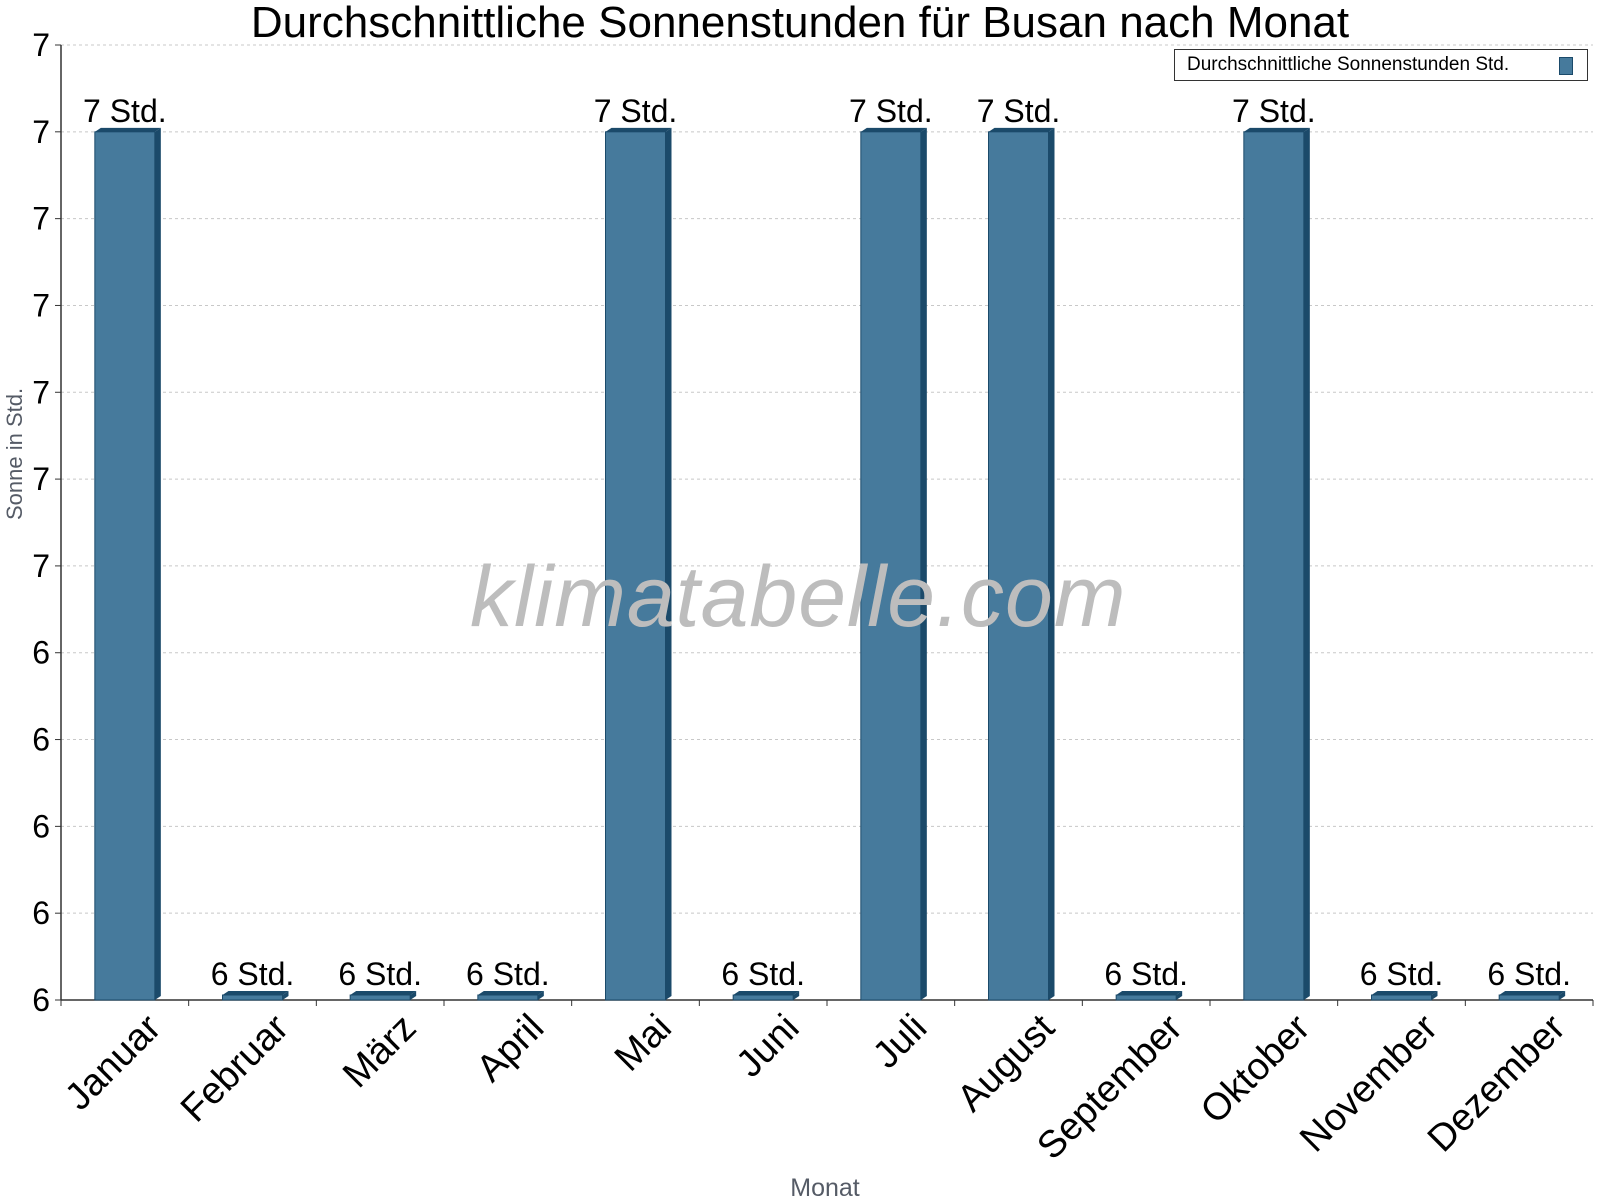  Describe the element at coordinates (14, 453) in the screenshot. I see `y-axis-label: Sonne in Std.` at that location.